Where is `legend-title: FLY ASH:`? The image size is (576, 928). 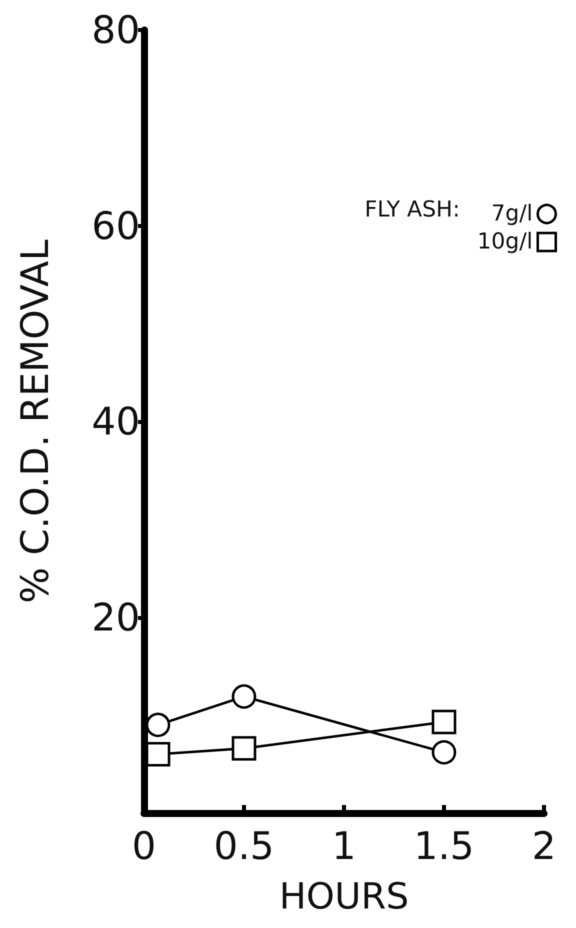
legend-title: FLY ASH: is located at coordinates (412, 210).